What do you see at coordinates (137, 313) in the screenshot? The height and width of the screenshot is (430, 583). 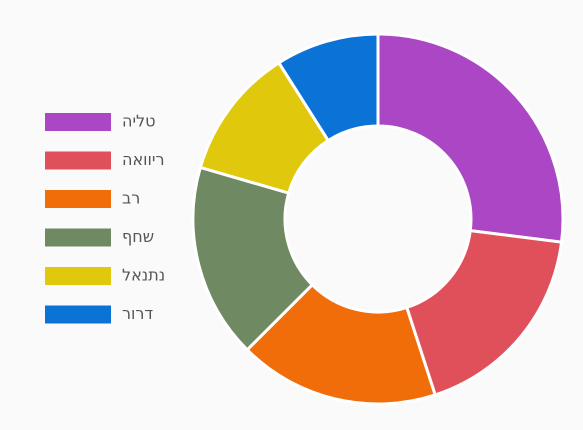 I see `legend-label: דרור` at bounding box center [137, 313].